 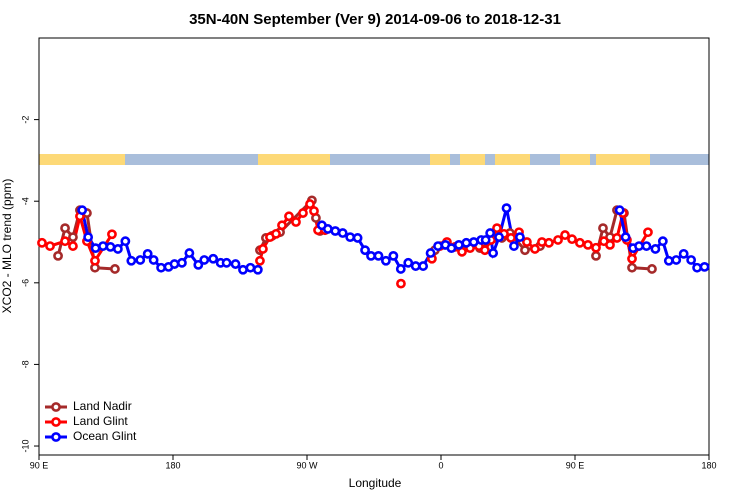 I want to click on y-tick-label: -6, so click(x=25, y=283).